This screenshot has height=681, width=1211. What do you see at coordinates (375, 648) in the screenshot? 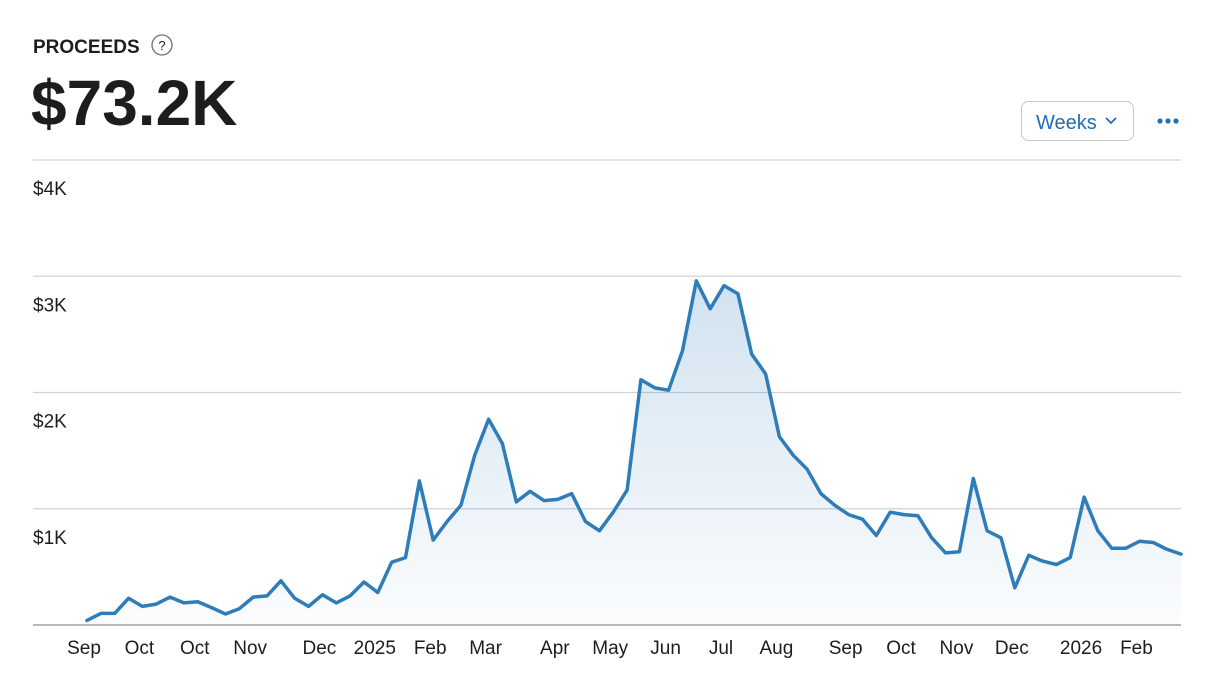
I see `x-tick-label: 2025` at bounding box center [375, 648].